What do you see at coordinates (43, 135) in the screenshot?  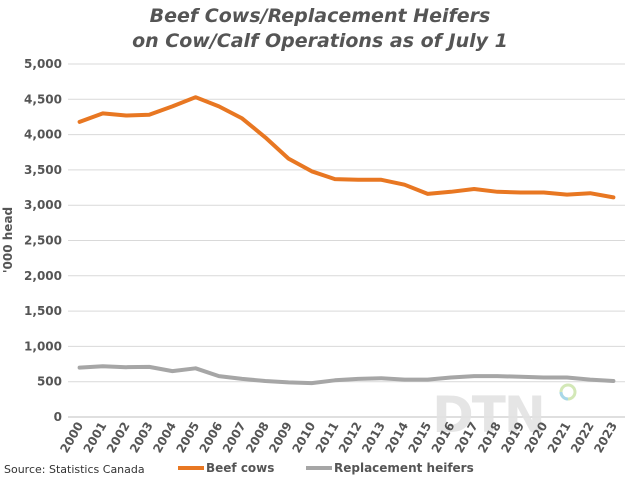 I see `y-tick-label: 4,000` at bounding box center [43, 135].